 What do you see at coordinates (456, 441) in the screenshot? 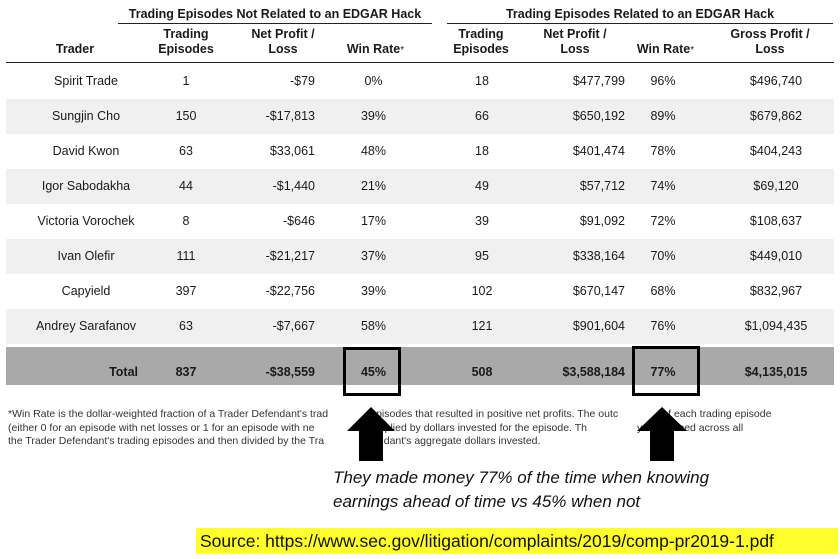
I see `footnote-3b: endant's aggregate dollars invested.` at bounding box center [456, 441].